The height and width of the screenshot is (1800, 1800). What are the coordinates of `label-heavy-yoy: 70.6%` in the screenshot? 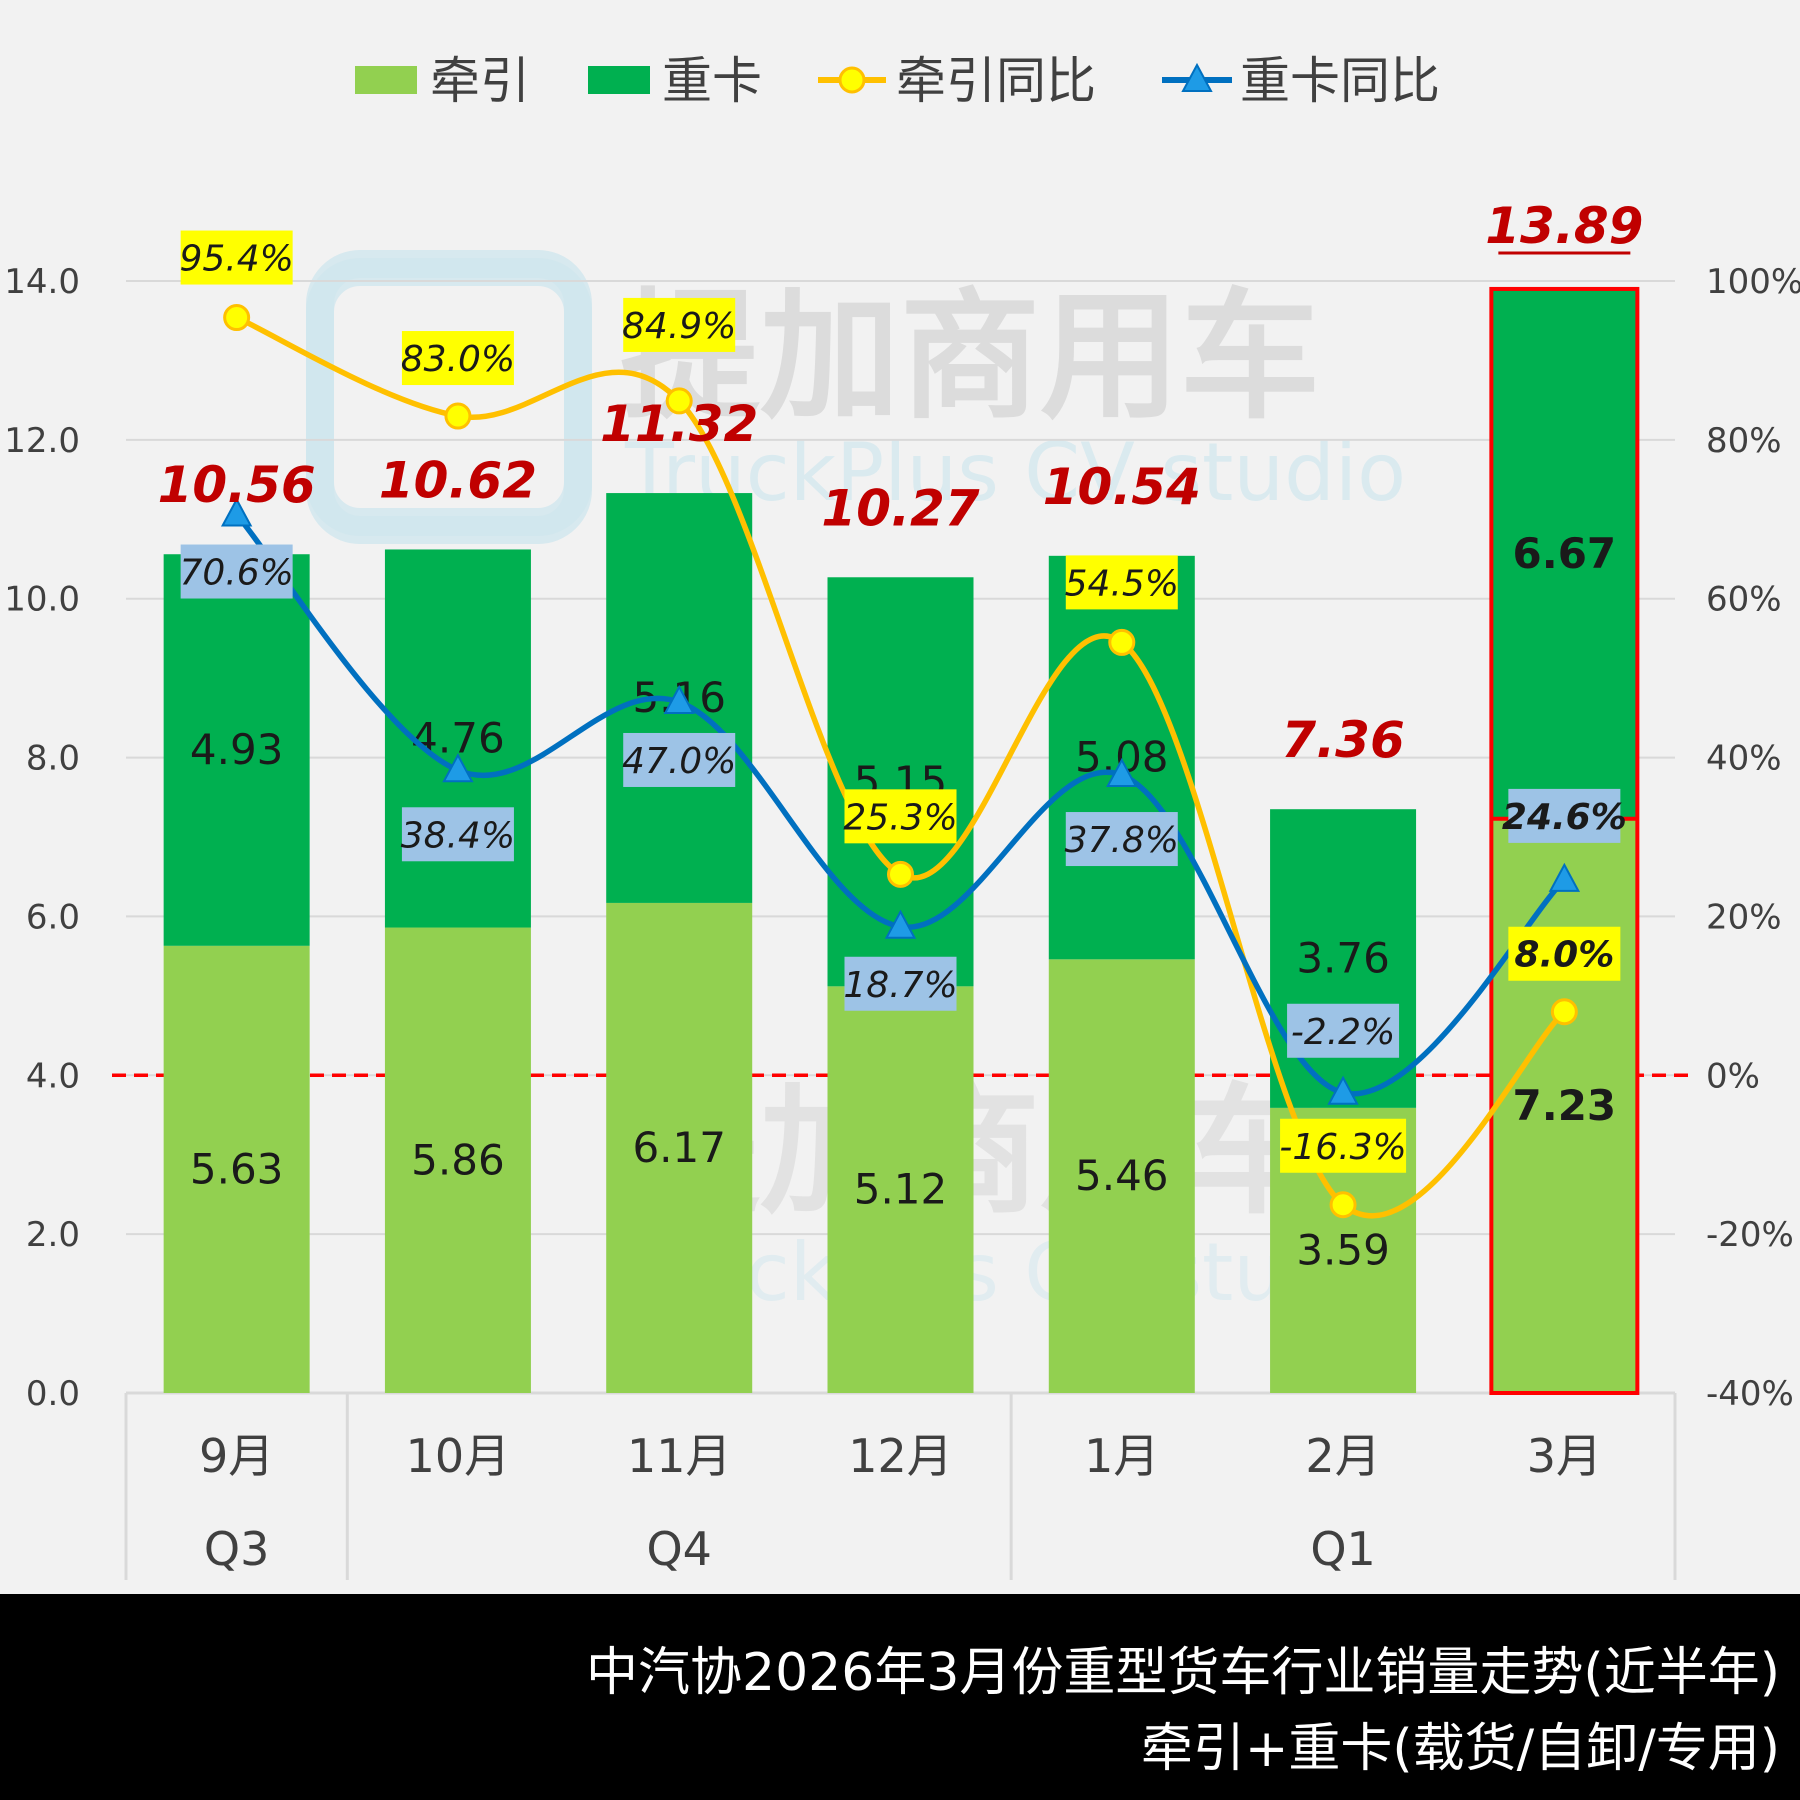 It's located at (236, 573).